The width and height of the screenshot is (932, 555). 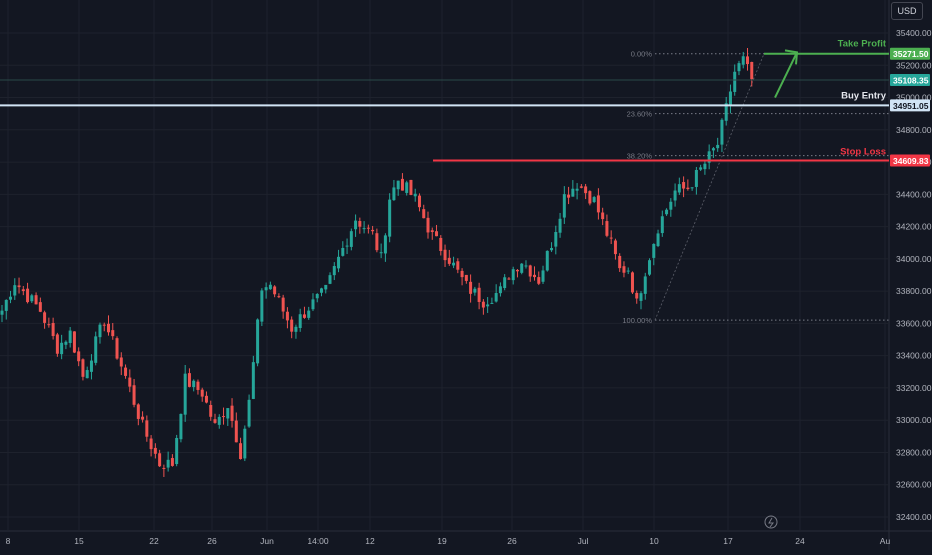 I want to click on currency-button: USD, so click(x=907, y=11).